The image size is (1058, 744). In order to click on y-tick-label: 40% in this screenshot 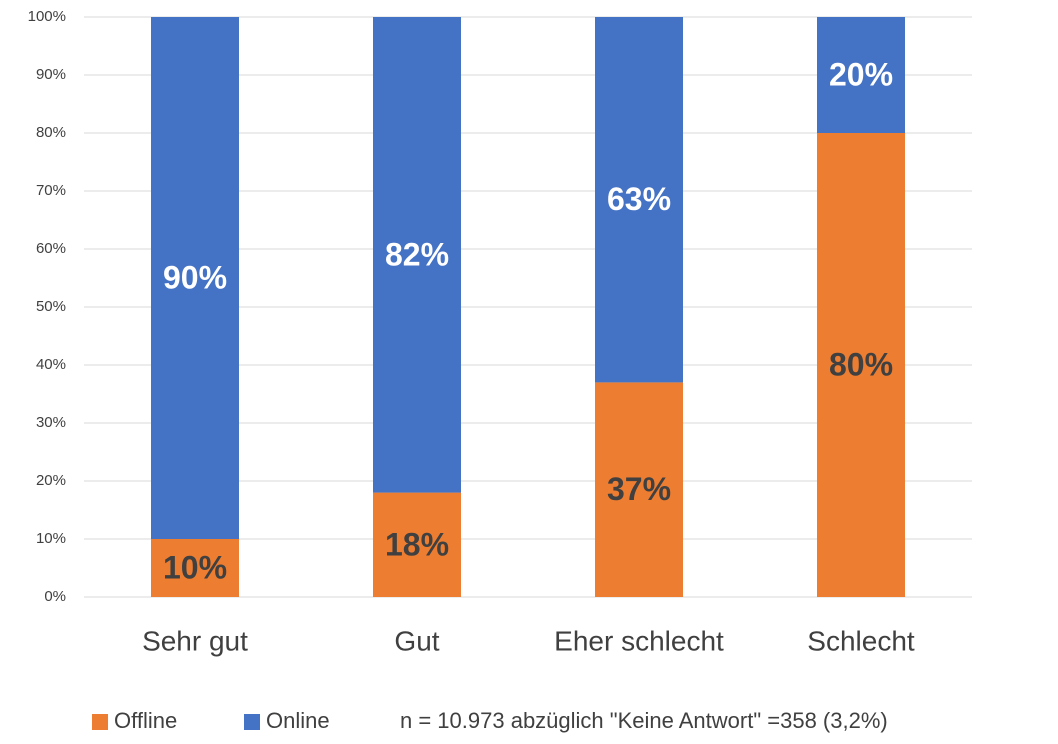, I will do `click(51, 364)`.